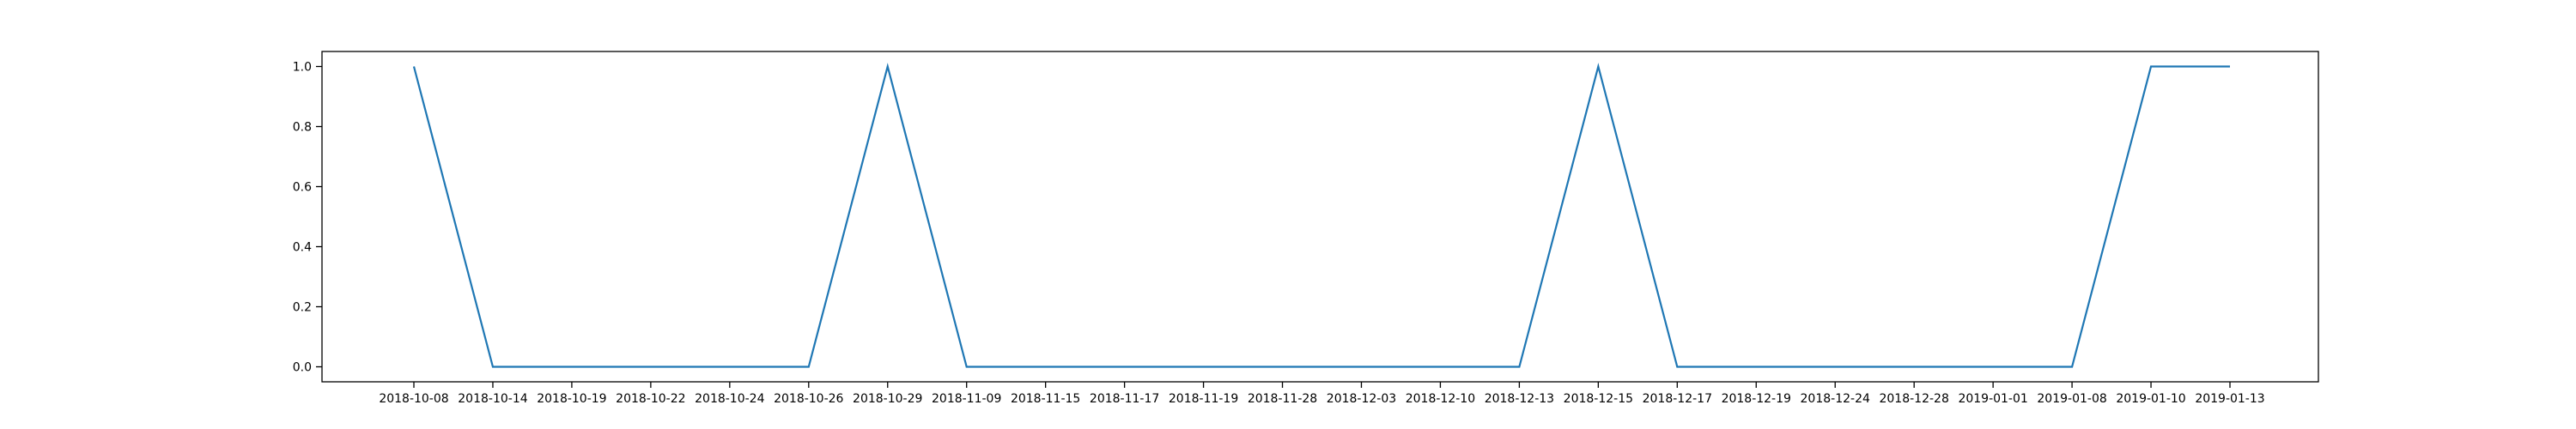  I want to click on x-tick-label: 2018-11-15, so click(1045, 399).